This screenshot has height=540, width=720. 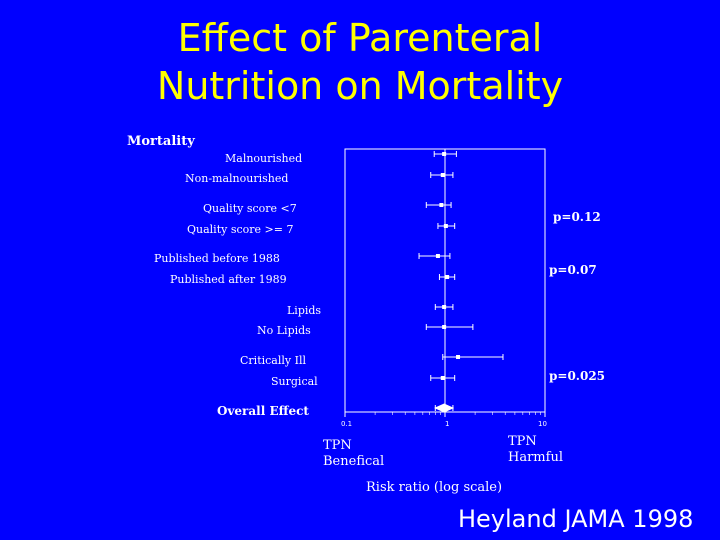 I want to click on point-estimate-overall-effect, so click(x=444, y=408).